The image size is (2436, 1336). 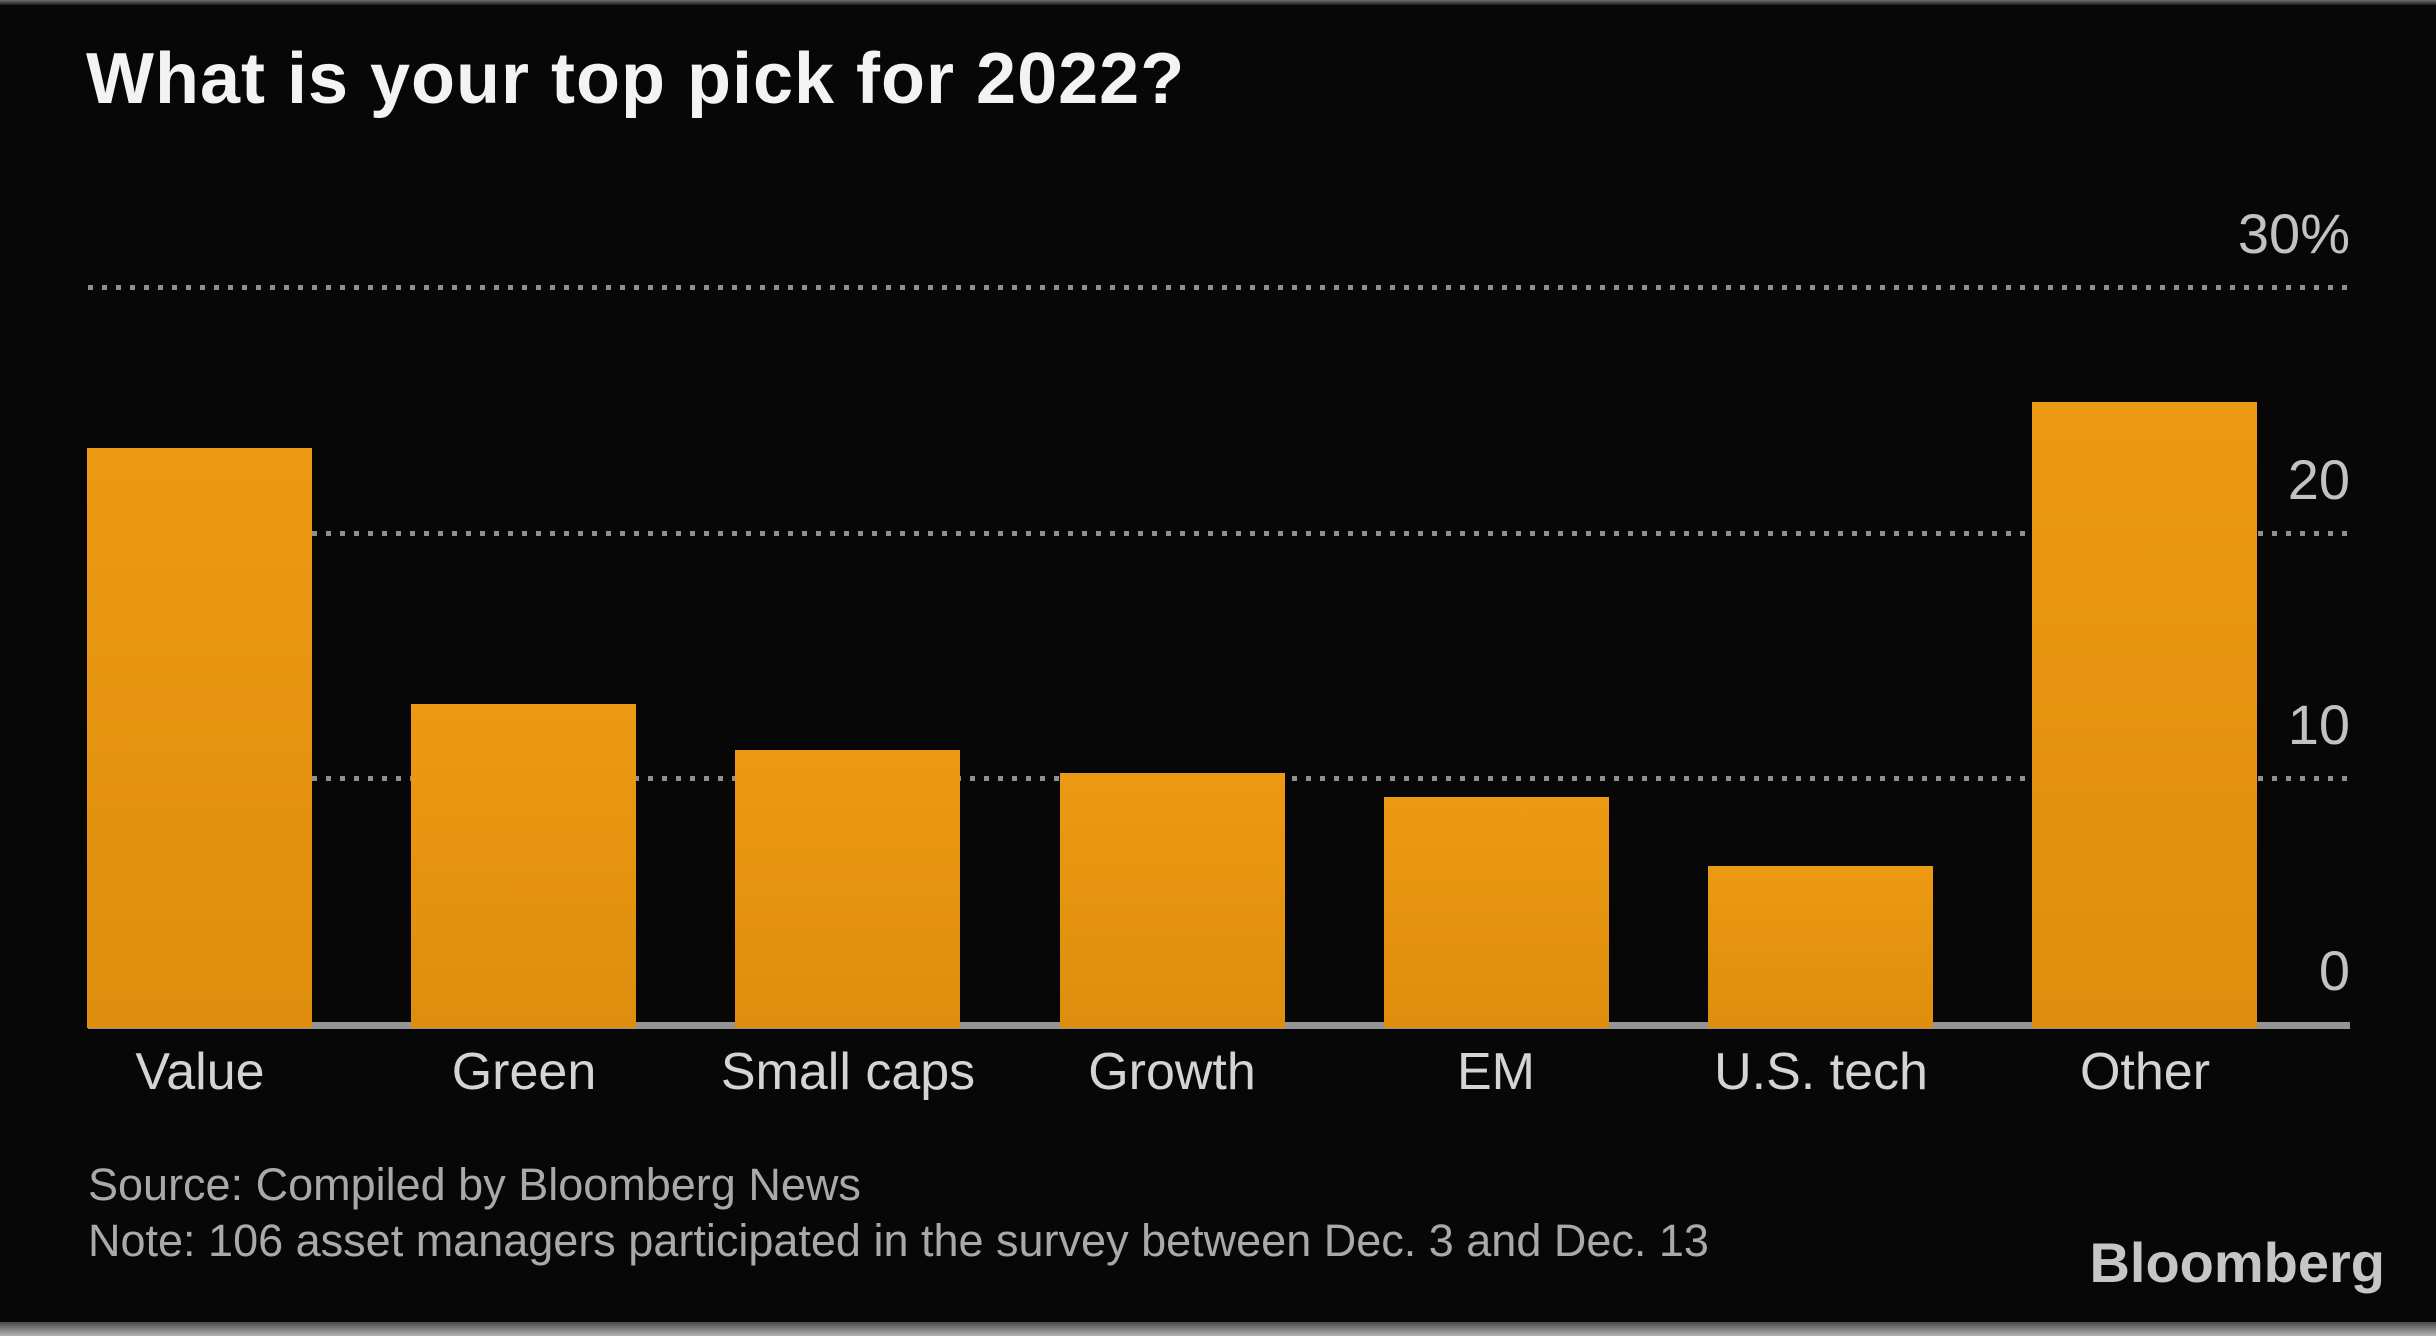 I want to click on x-axis-label-growth: Growth, so click(x=1172, y=1072).